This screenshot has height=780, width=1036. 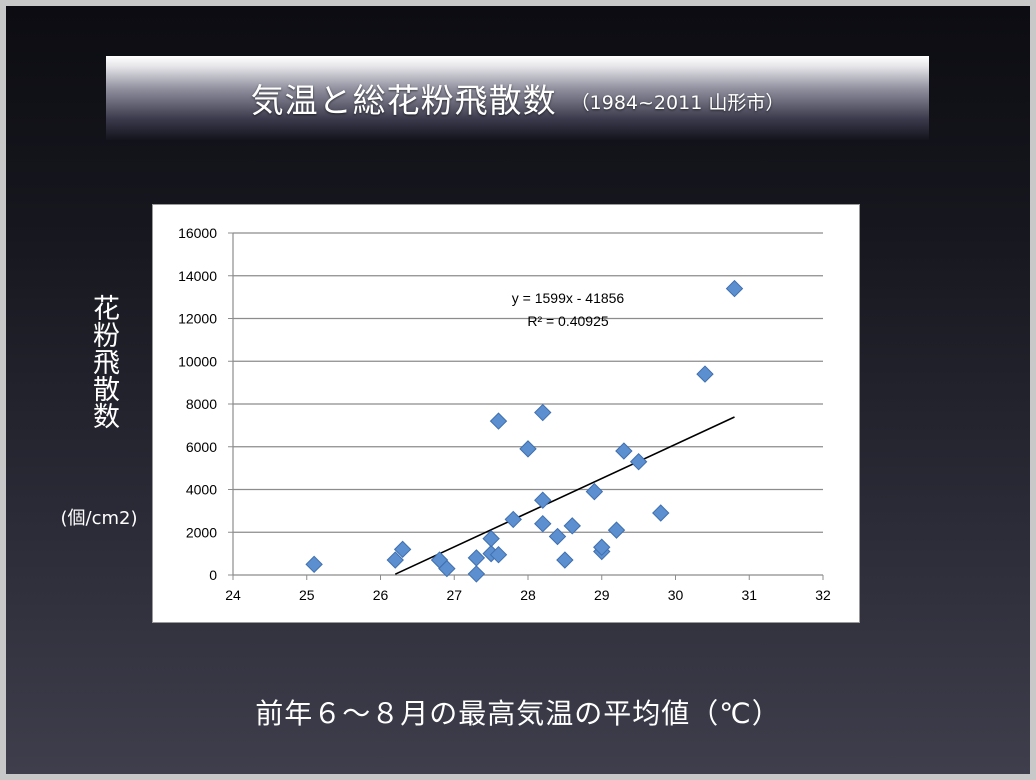 I want to click on y-axis-title: 花粉飛散数, so click(x=103, y=361).